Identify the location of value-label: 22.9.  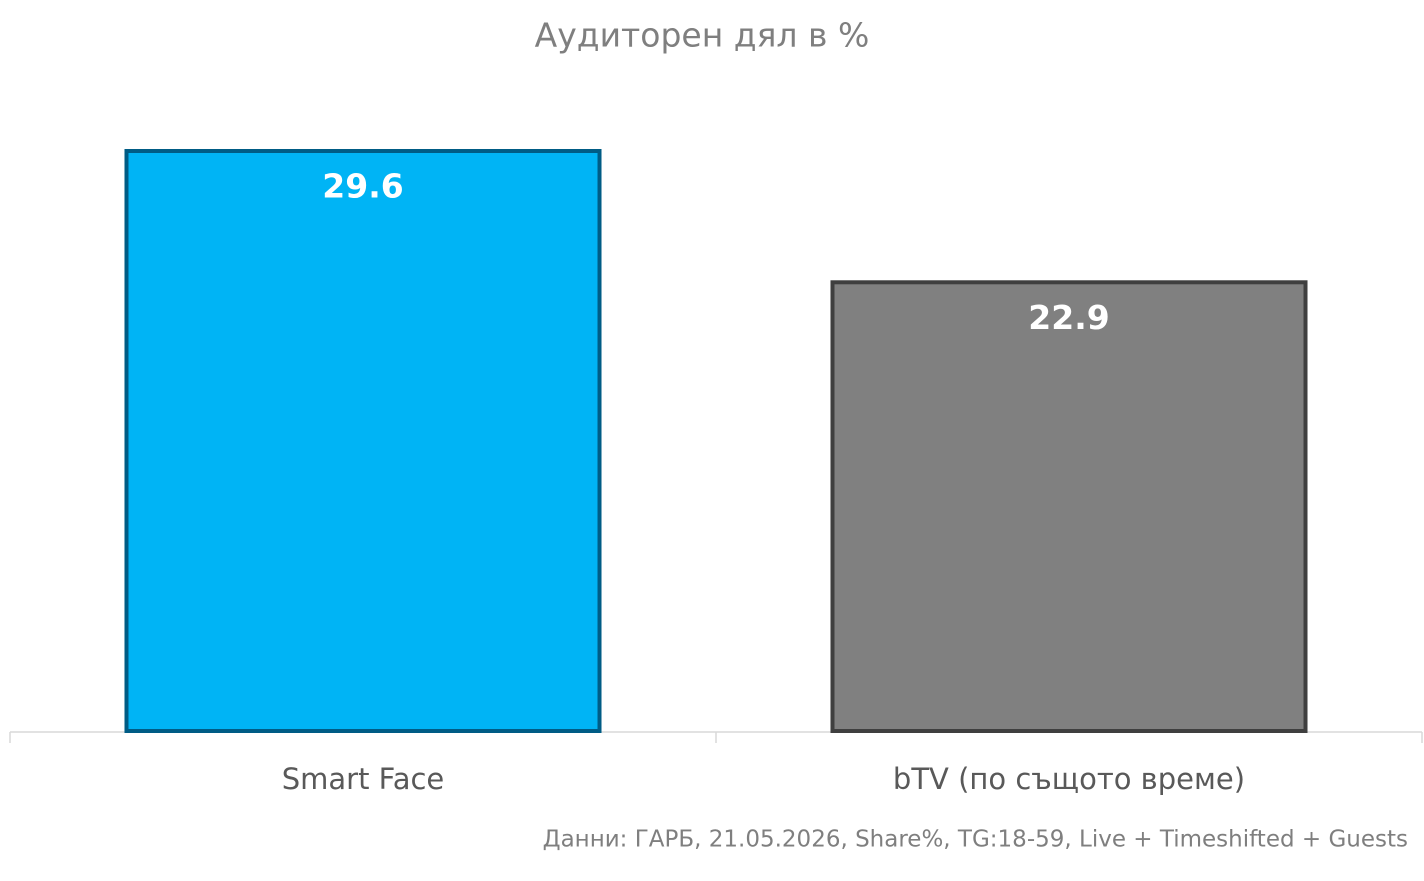
(1068, 317).